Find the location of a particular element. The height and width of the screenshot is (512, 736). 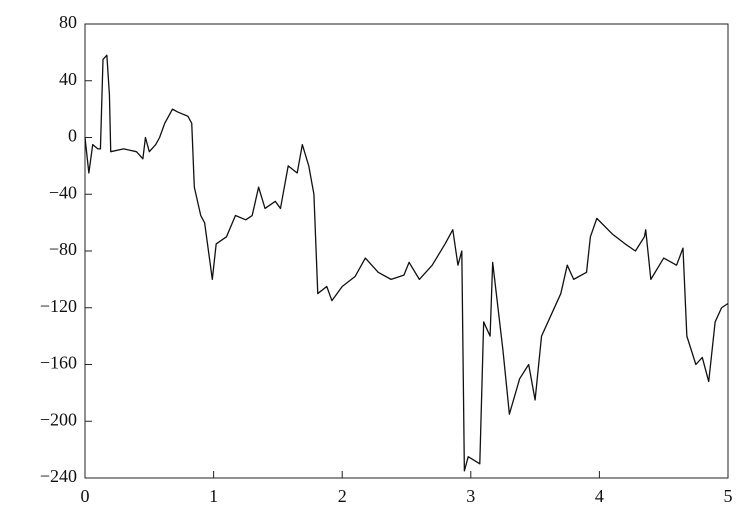

x-tick-label: 3 is located at coordinates (470, 496).